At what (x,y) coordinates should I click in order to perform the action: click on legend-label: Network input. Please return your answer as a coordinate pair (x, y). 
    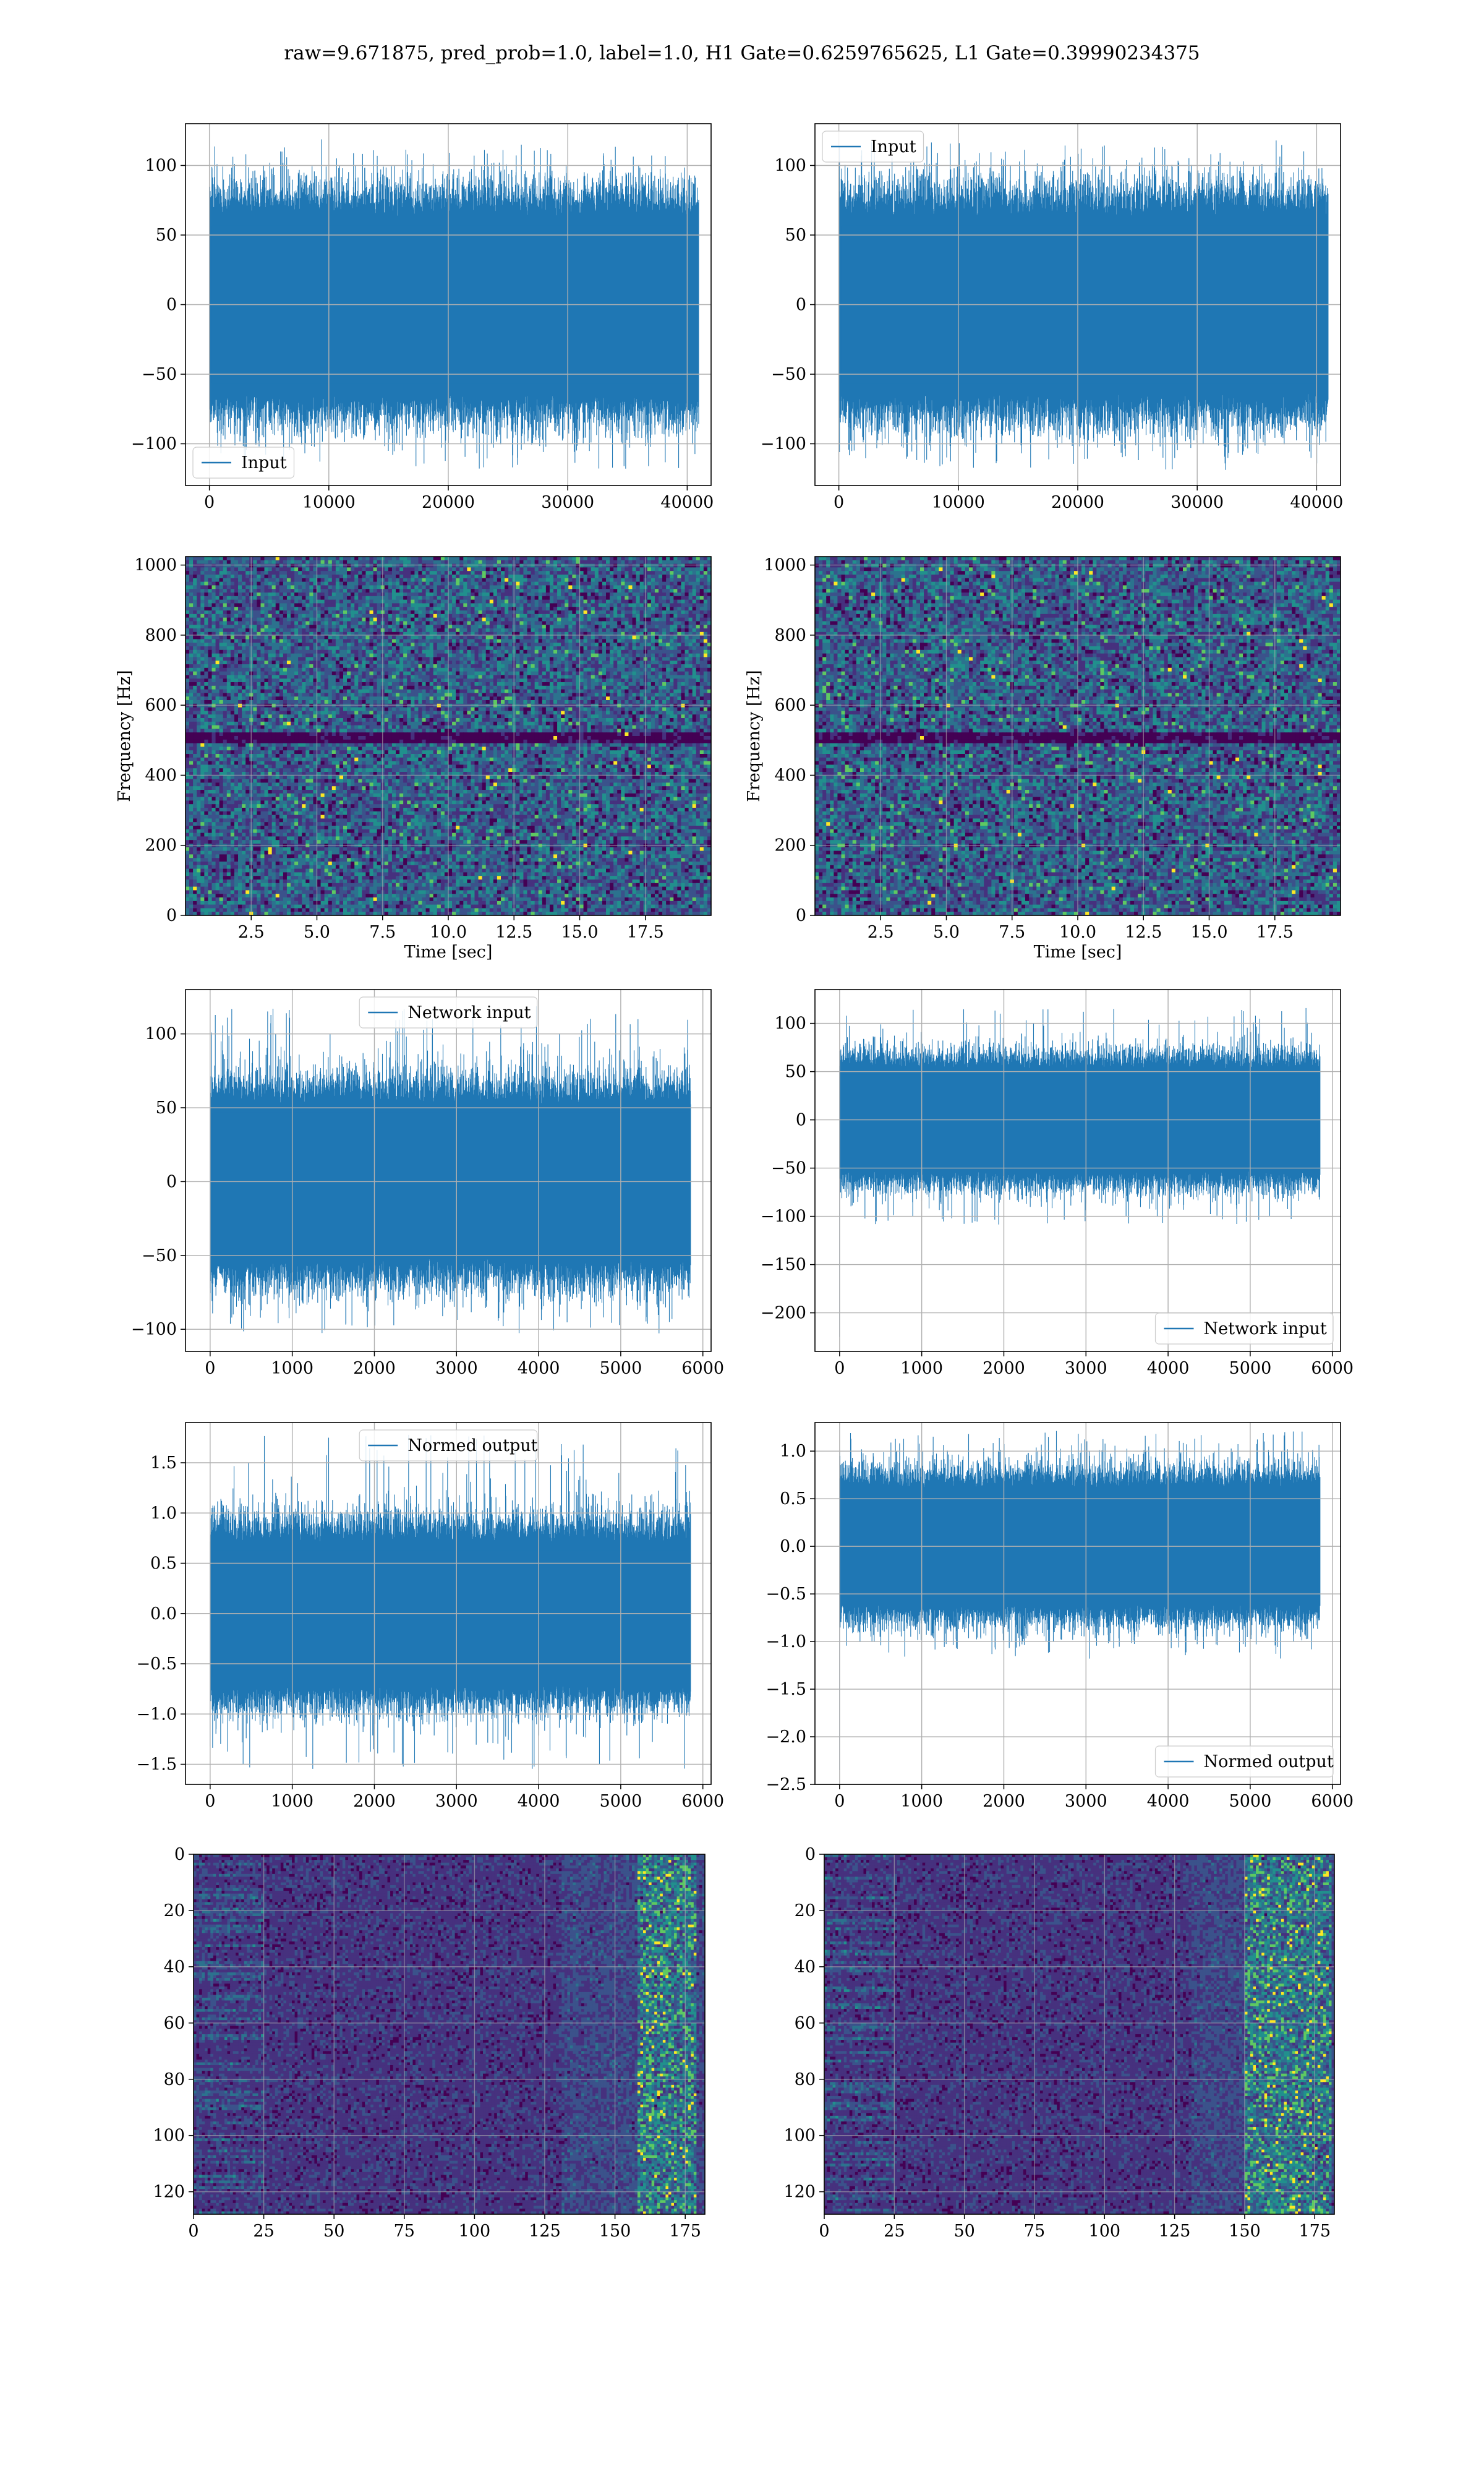
    Looking at the image, I should click on (1265, 1328).